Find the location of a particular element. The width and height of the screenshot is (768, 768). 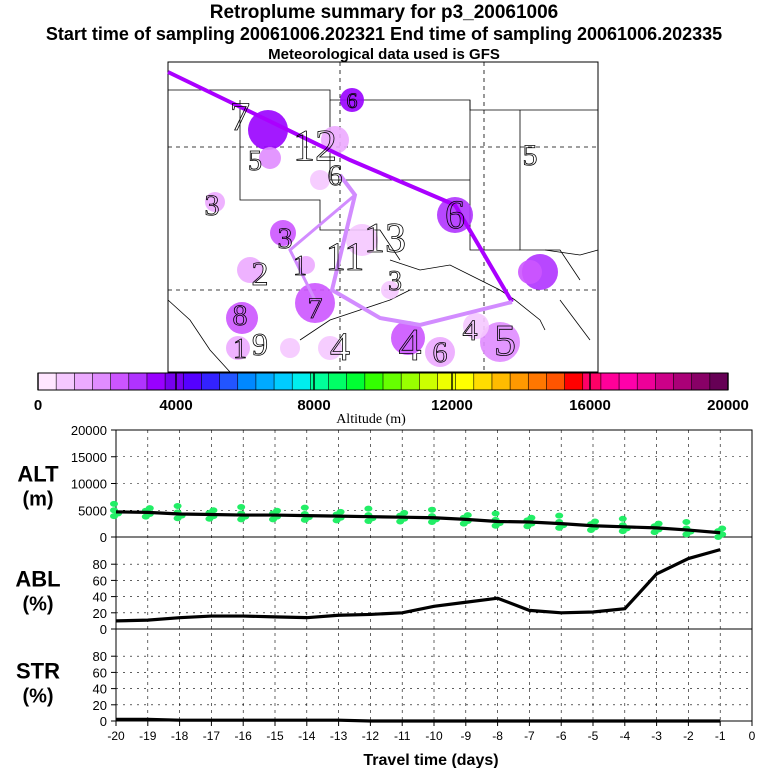

y-tick-label: 10000 is located at coordinates (89, 484).